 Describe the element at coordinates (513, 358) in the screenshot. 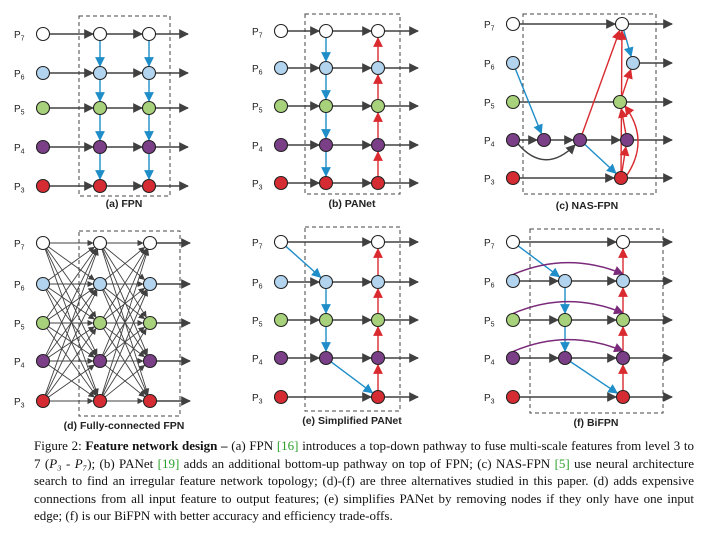

I see `panel-f-input-p4-node` at that location.